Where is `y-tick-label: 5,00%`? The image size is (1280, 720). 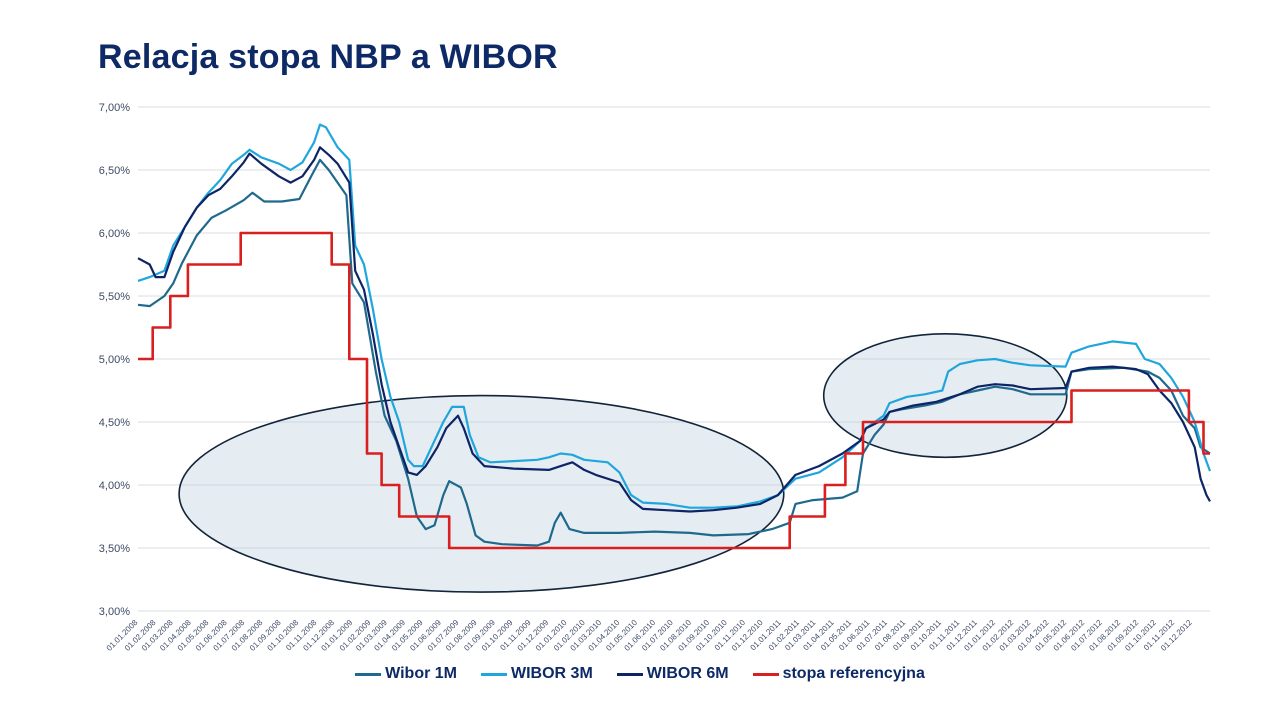
y-tick-label: 5,00% is located at coordinates (114, 360).